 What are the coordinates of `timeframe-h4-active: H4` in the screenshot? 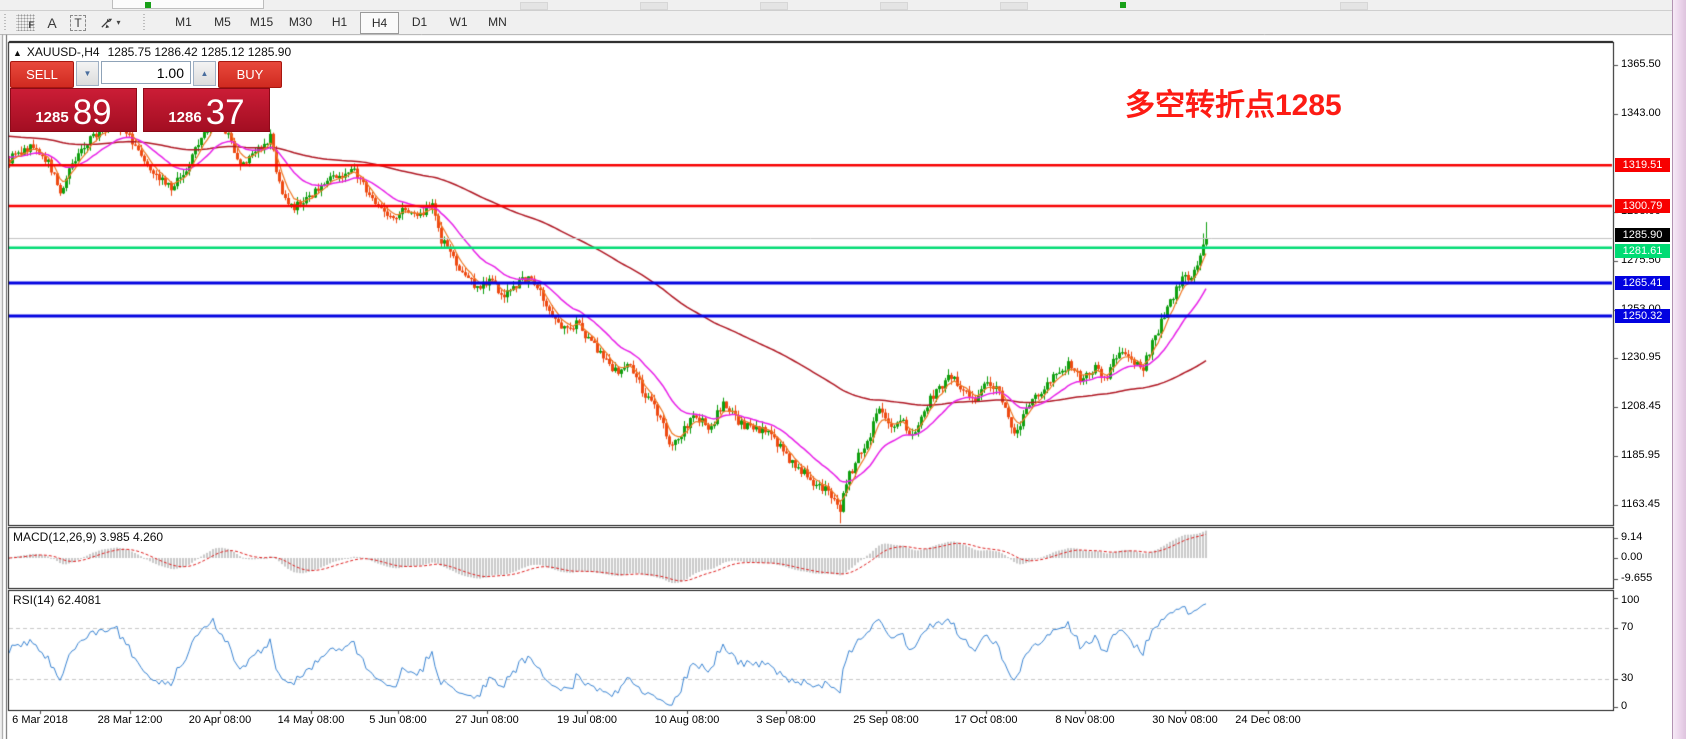 It's located at (379, 22).